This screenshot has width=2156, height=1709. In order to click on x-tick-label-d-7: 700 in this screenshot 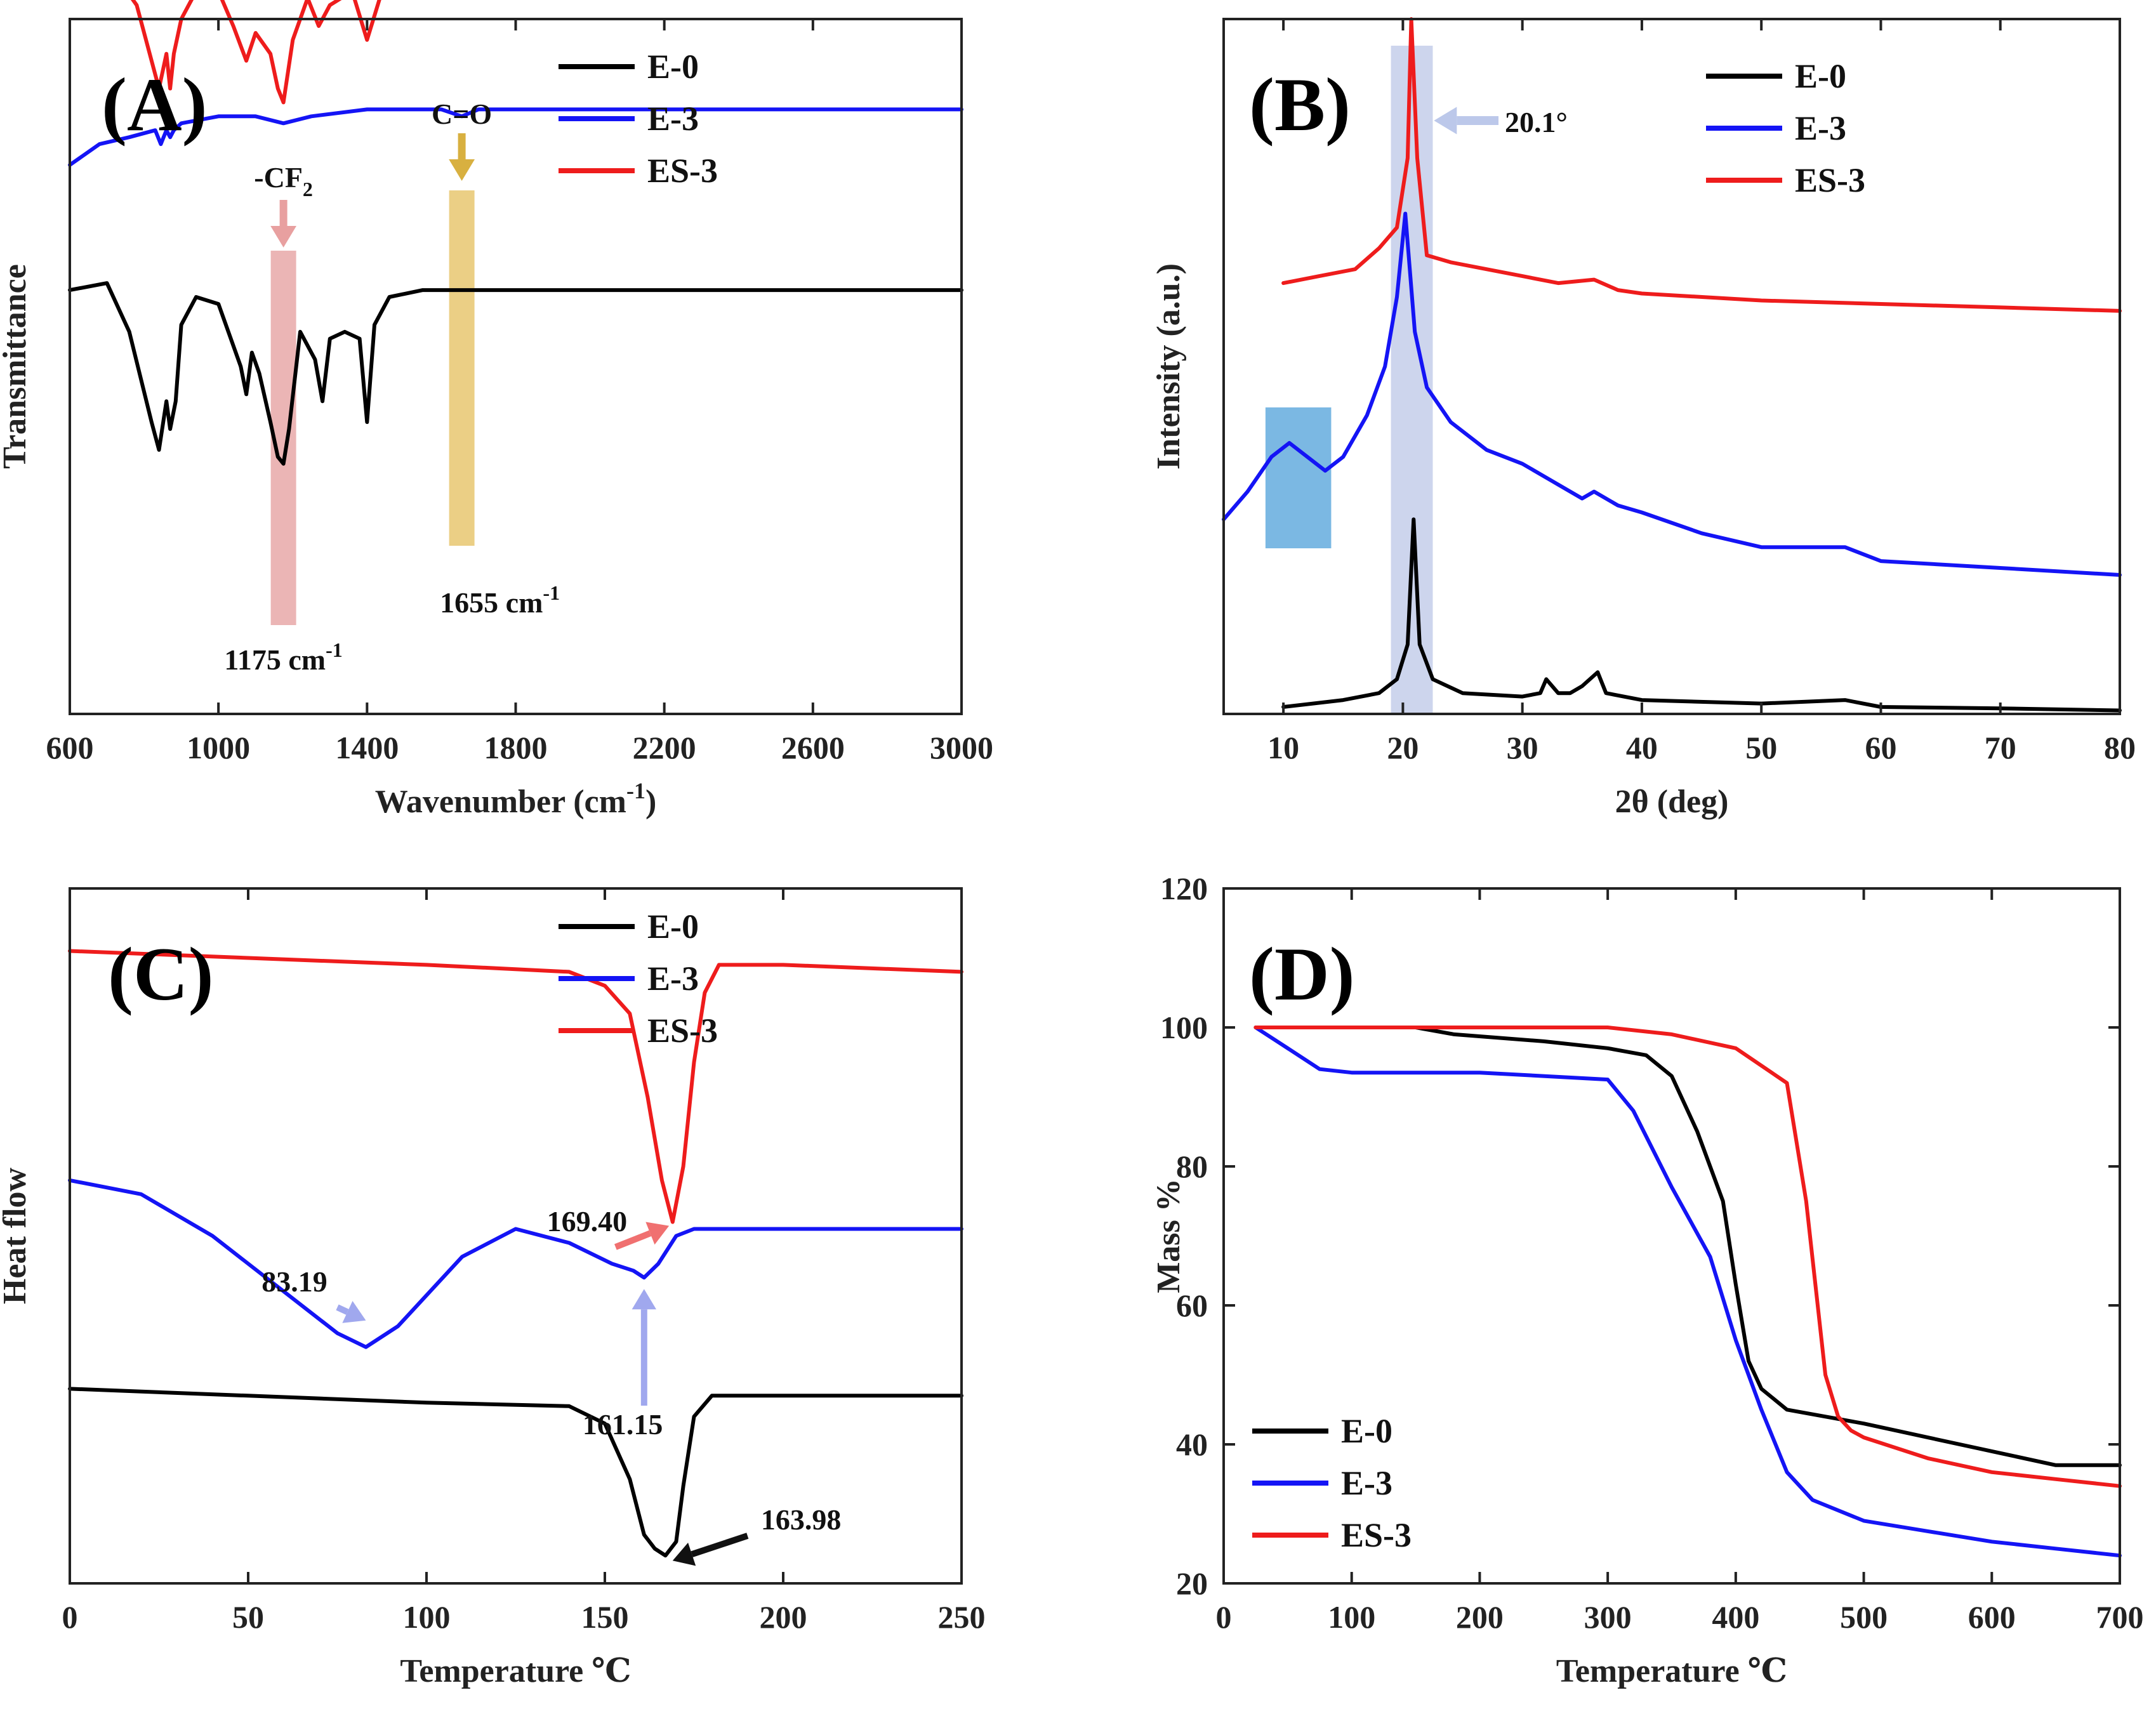, I will do `click(2120, 1617)`.